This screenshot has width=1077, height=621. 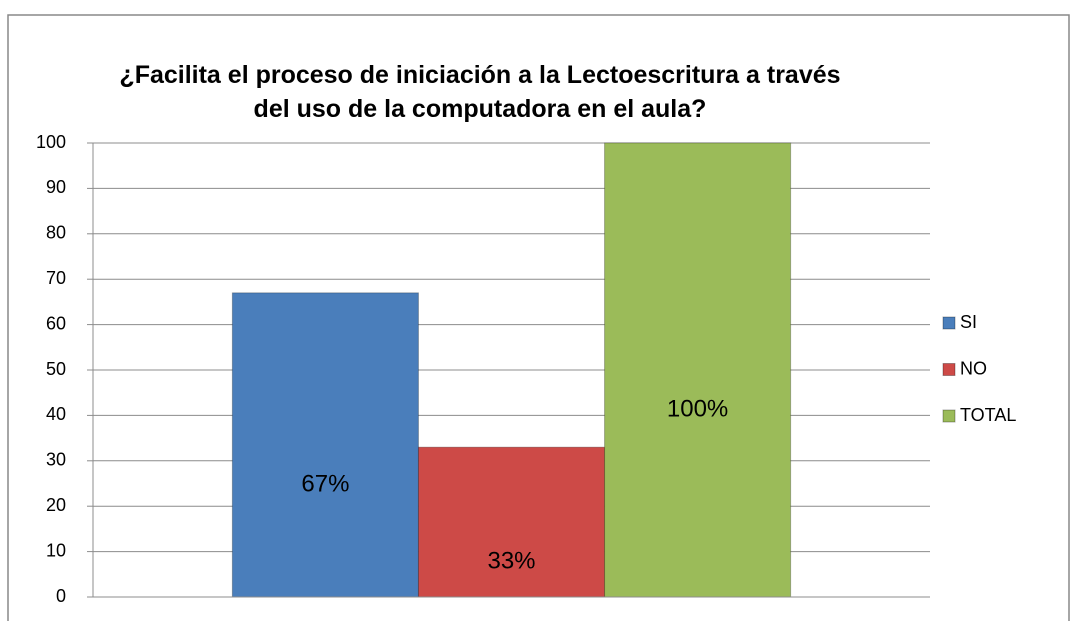 What do you see at coordinates (56, 187) in the screenshot?
I see `y-tick-label: 90` at bounding box center [56, 187].